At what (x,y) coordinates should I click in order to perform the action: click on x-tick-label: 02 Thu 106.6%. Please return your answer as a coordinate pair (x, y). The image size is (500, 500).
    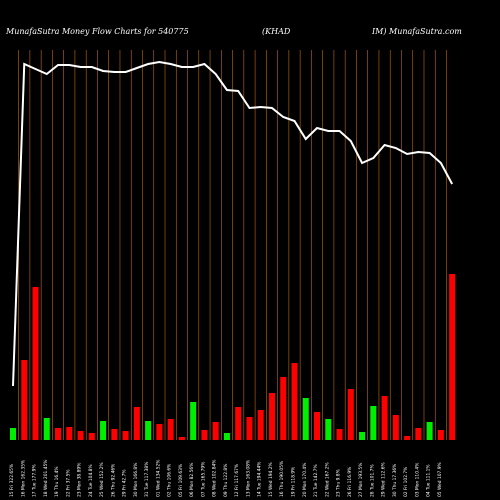
    Looking at the image, I should click on (170, 480).